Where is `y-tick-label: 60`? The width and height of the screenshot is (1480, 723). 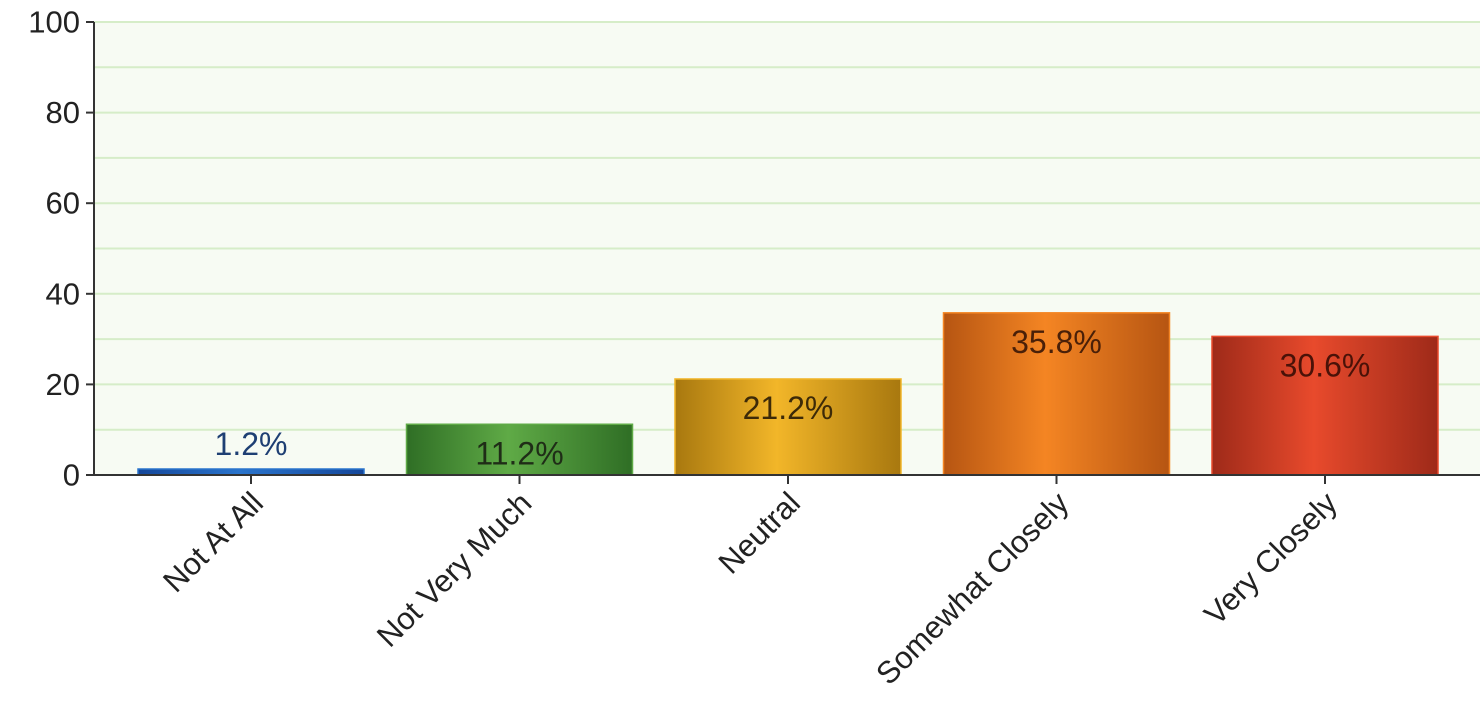
y-tick-label: 60 is located at coordinates (63, 203).